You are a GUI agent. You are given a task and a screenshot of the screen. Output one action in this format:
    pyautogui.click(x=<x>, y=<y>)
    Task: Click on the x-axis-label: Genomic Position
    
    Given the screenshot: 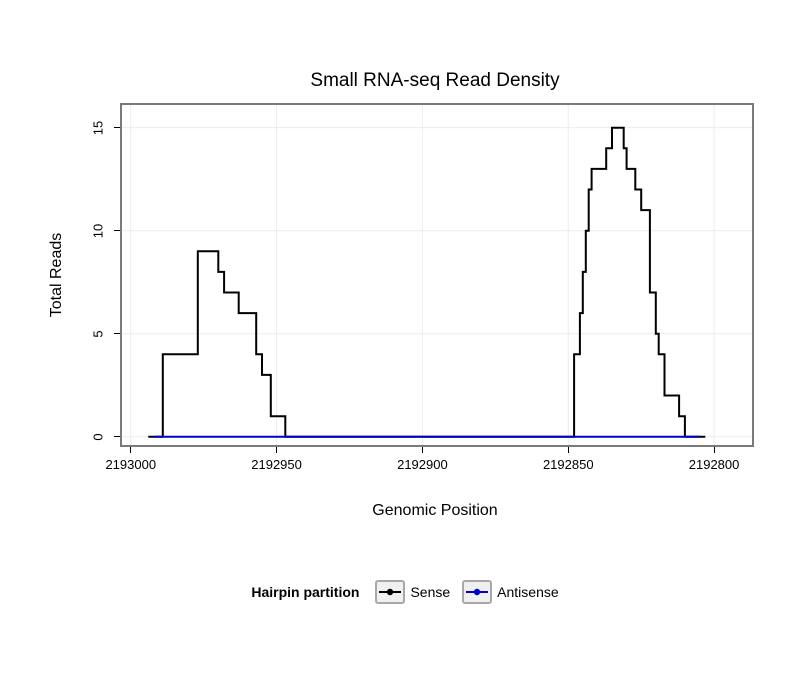 What is the action you would take?
    pyautogui.click(x=435, y=510)
    